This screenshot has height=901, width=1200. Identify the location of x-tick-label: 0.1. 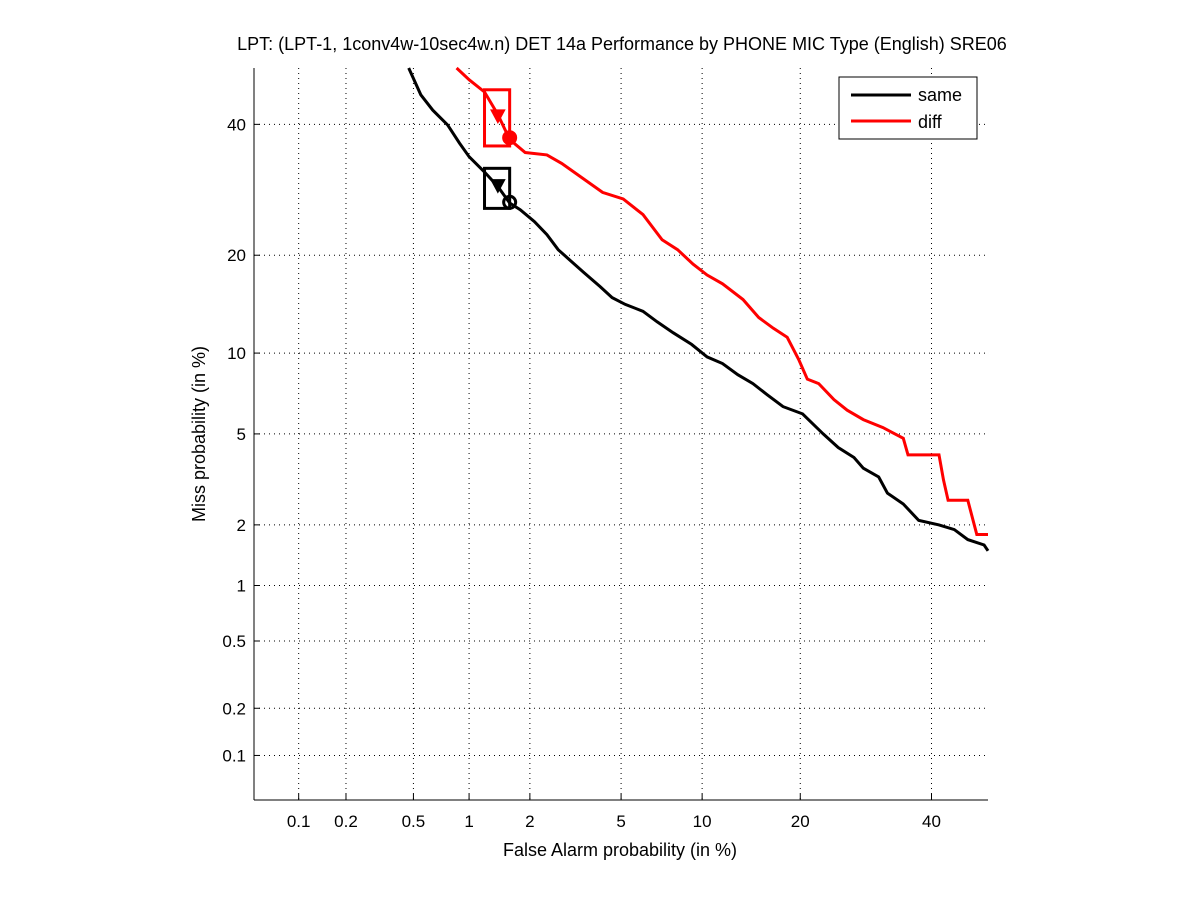
(299, 821).